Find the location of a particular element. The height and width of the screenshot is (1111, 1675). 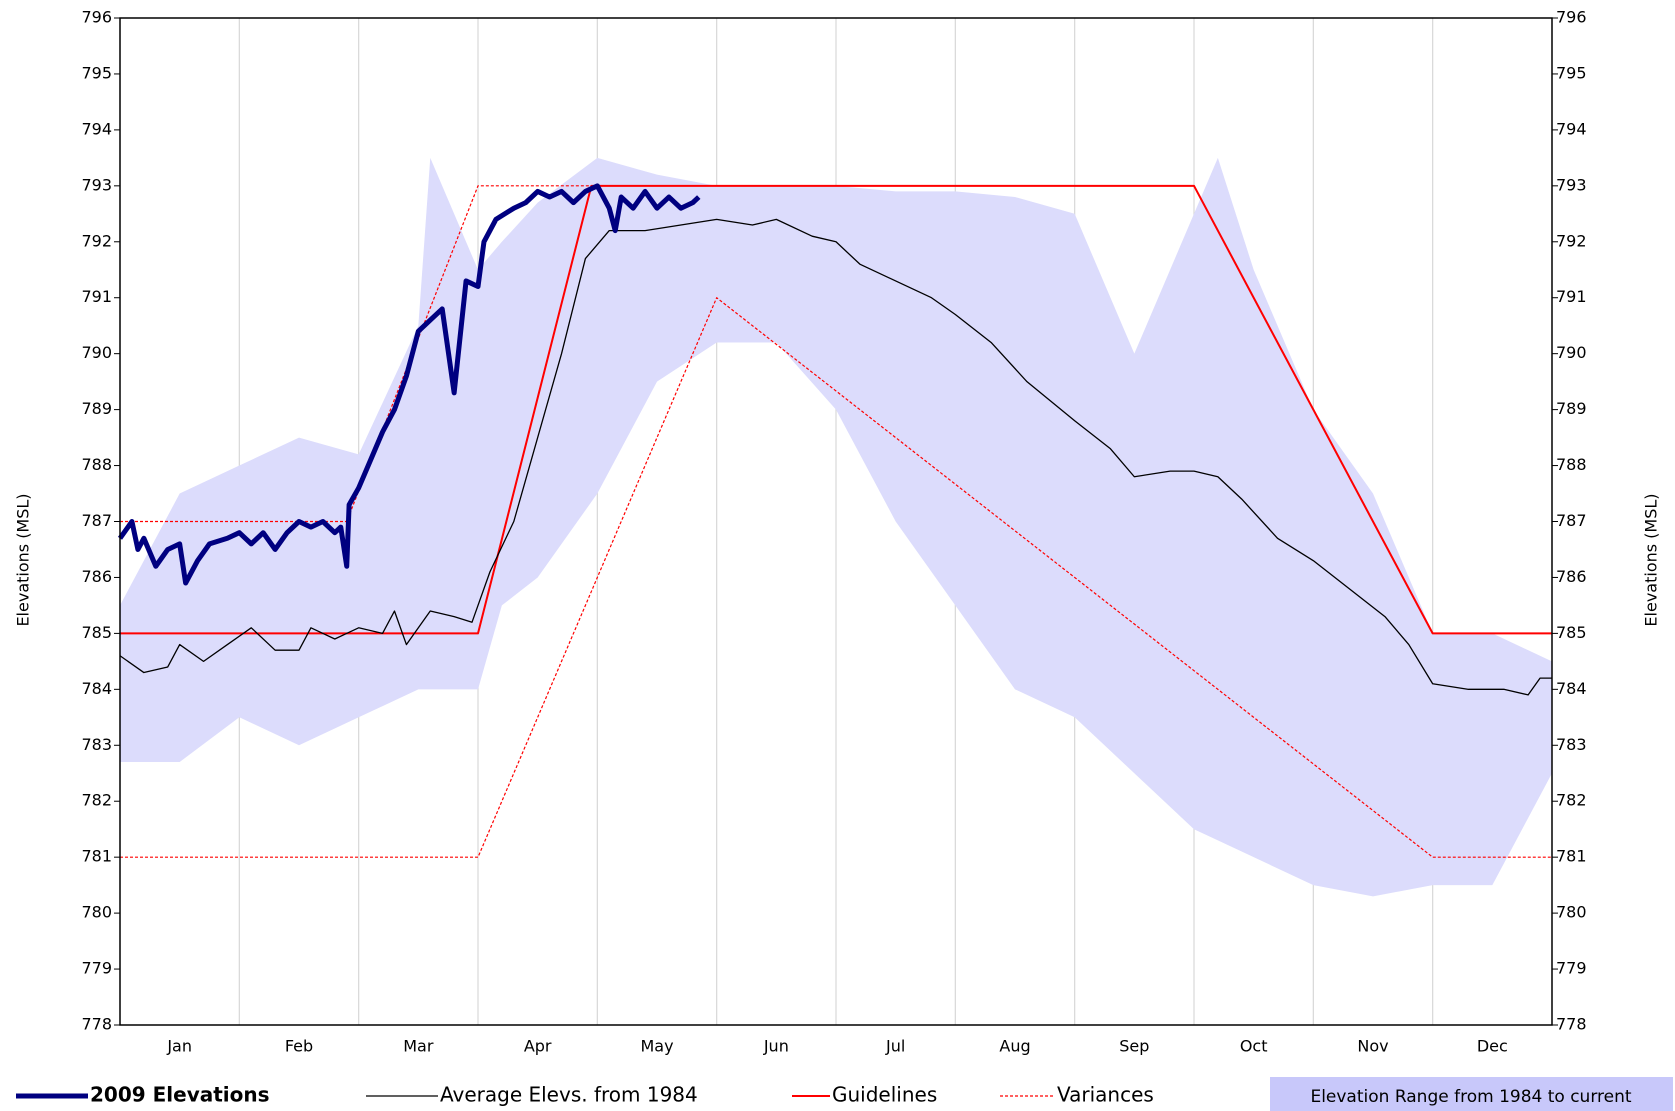

x-tick-label: Jul is located at coordinates (895, 1046).